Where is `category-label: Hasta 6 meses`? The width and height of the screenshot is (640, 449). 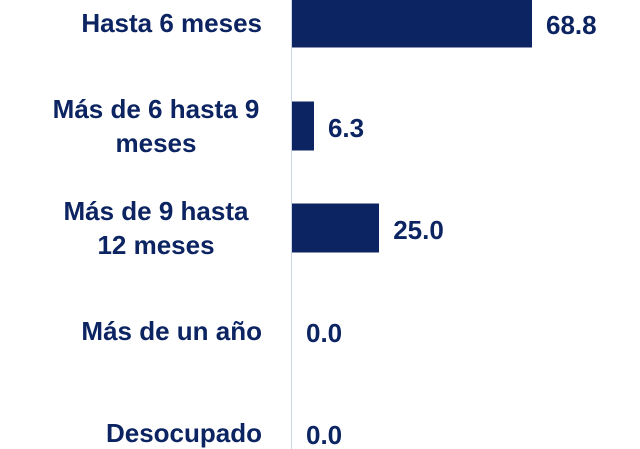
category-label: Hasta 6 meses is located at coordinates (132, 23).